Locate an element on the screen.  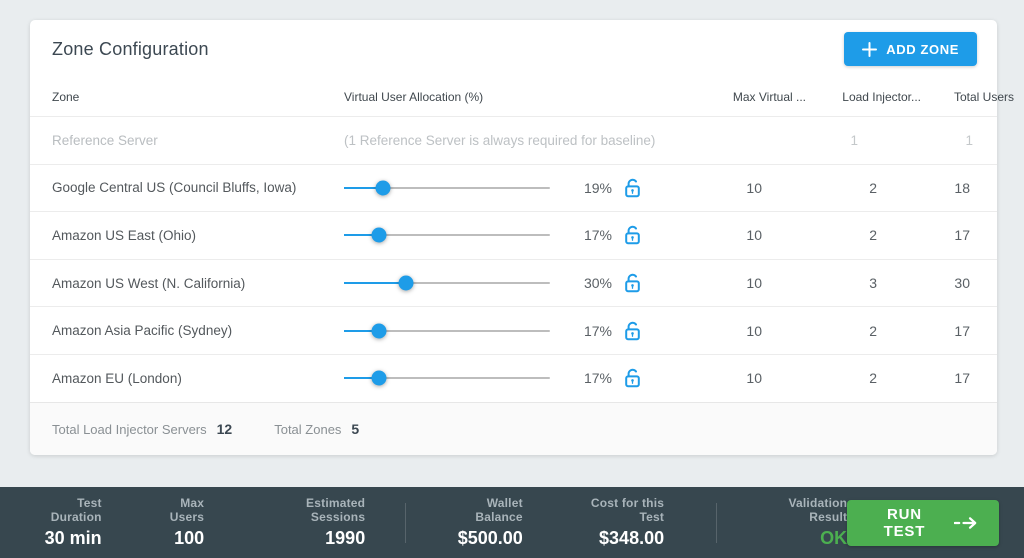
total-zones: Total Zones 5 is located at coordinates (316, 429).